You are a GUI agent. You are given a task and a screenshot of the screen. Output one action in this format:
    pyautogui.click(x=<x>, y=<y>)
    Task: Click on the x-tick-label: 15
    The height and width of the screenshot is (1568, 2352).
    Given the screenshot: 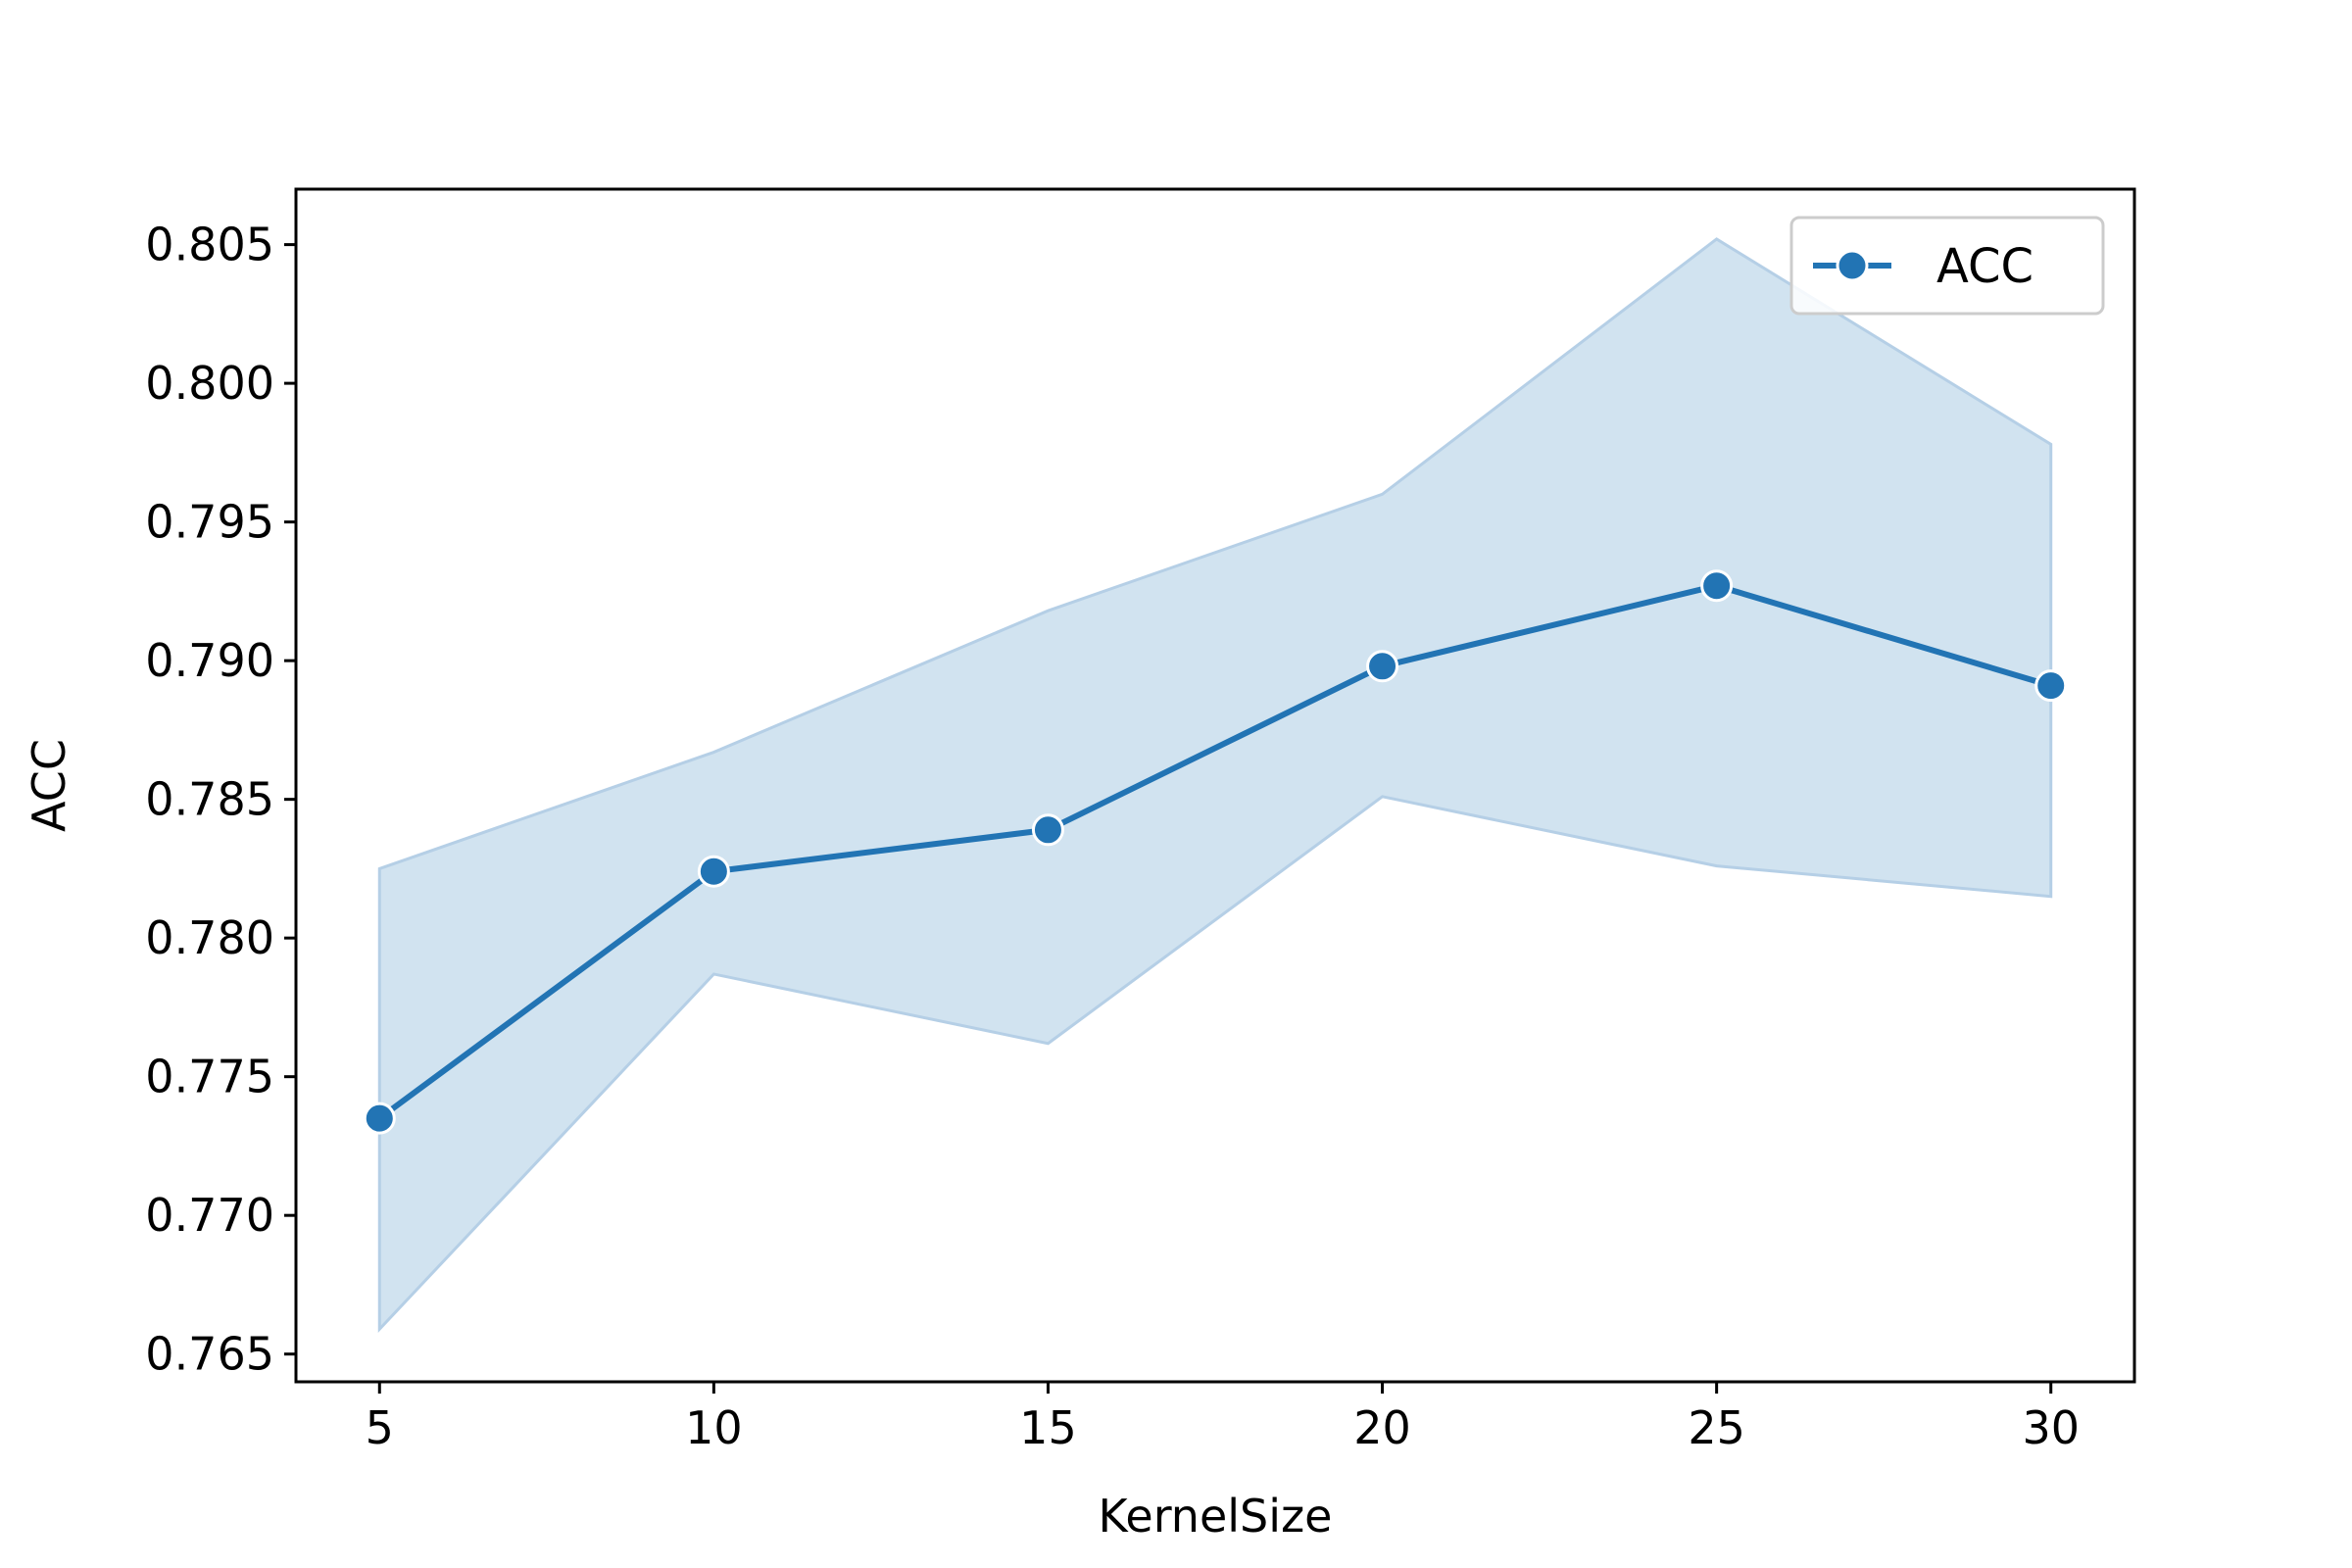 What is the action you would take?
    pyautogui.click(x=1048, y=1427)
    